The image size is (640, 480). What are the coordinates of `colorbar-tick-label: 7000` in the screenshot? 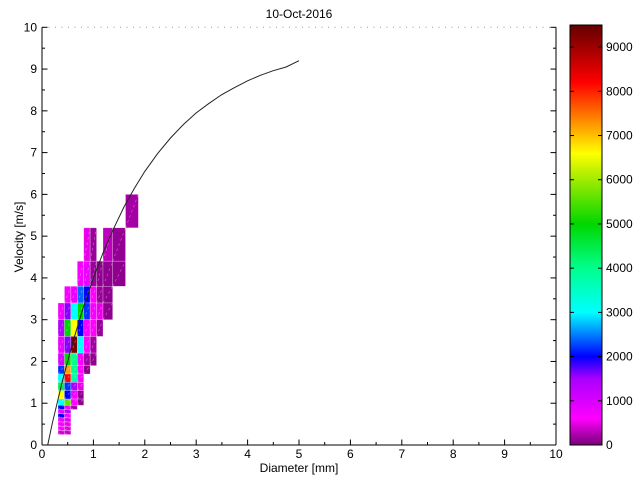 It's located at (619, 136).